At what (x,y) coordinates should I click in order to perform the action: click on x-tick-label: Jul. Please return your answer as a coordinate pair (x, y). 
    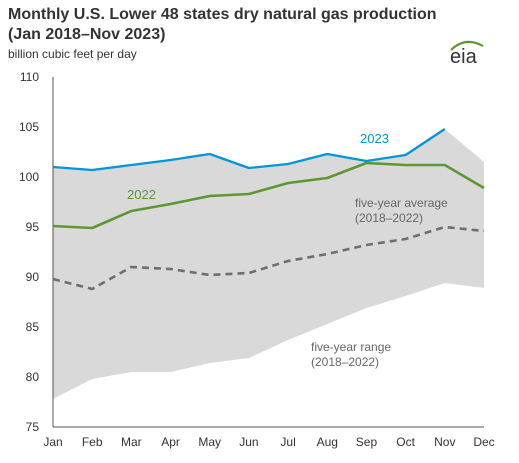
    Looking at the image, I should click on (287, 442).